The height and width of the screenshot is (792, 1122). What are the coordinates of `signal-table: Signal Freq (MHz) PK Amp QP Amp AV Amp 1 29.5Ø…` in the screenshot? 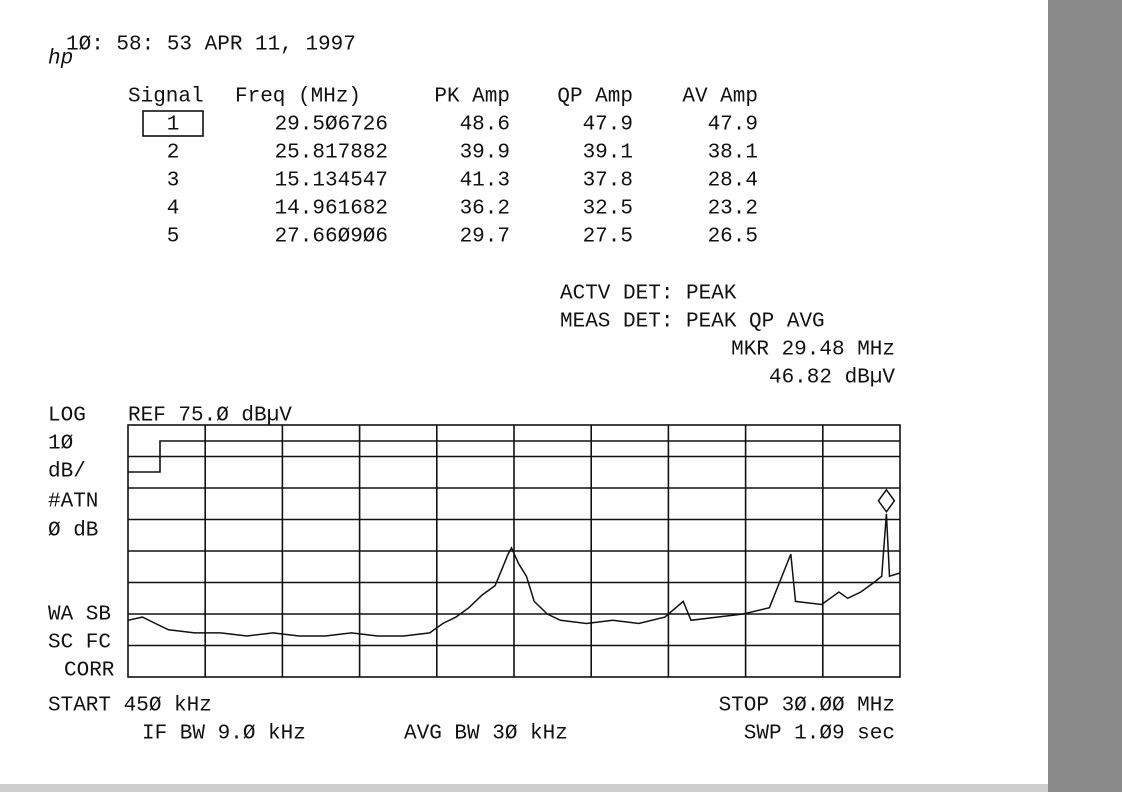 It's located at (443, 167).